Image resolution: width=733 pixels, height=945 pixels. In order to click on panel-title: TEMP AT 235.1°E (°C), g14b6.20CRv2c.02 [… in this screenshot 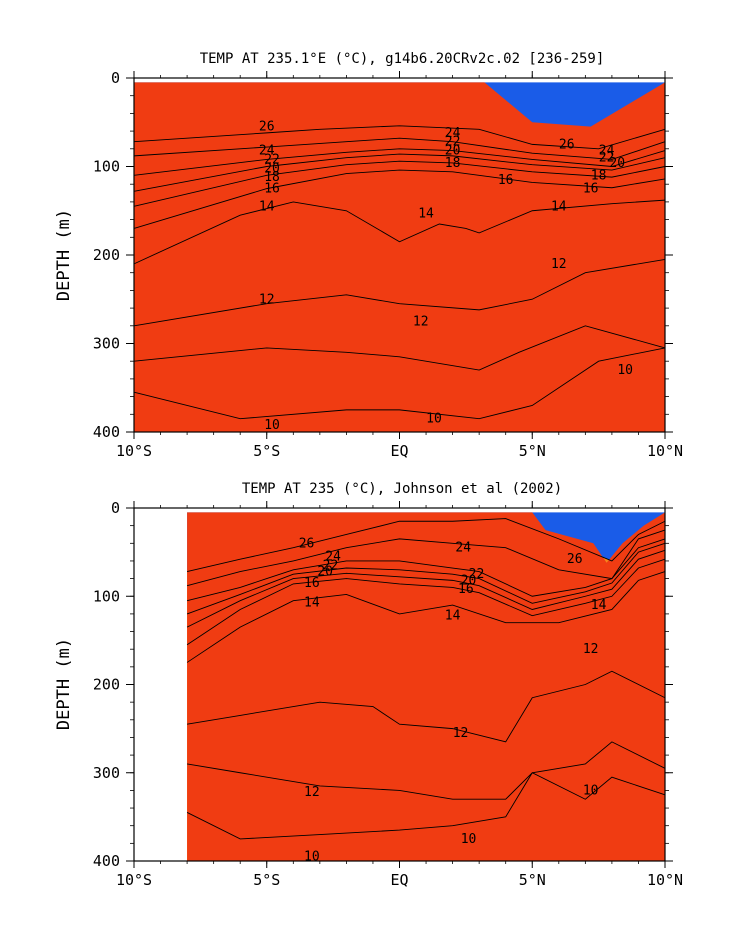, I will do `click(402, 59)`.